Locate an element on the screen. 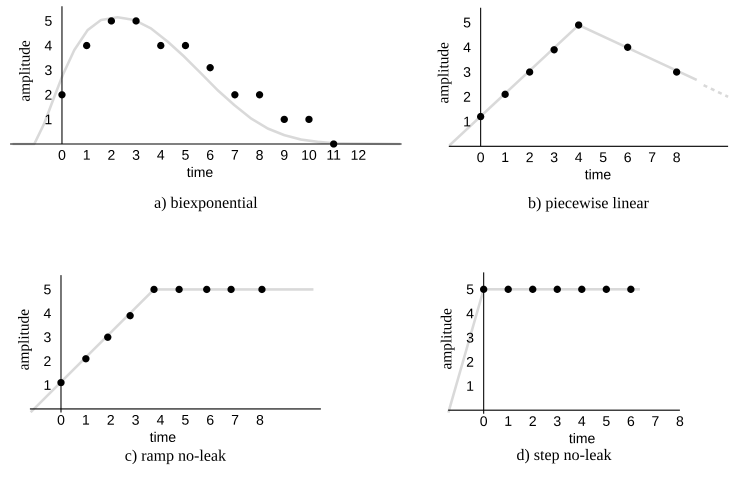 This screenshot has height=482, width=729. x-tick-label: 11 is located at coordinates (333, 155).